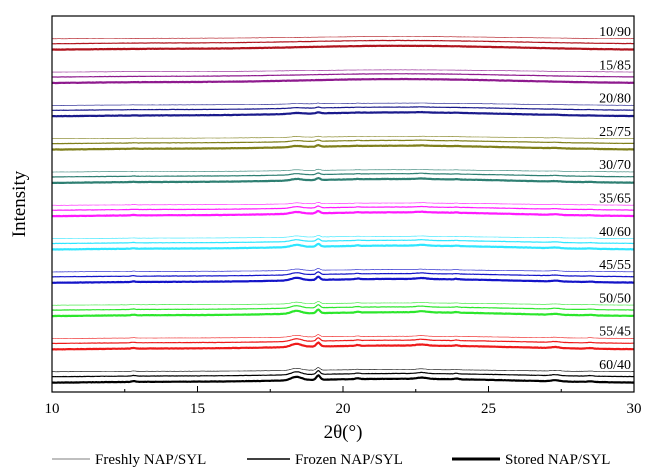  What do you see at coordinates (615, 32) in the screenshot?
I see `composition-label: 10/90` at bounding box center [615, 32].